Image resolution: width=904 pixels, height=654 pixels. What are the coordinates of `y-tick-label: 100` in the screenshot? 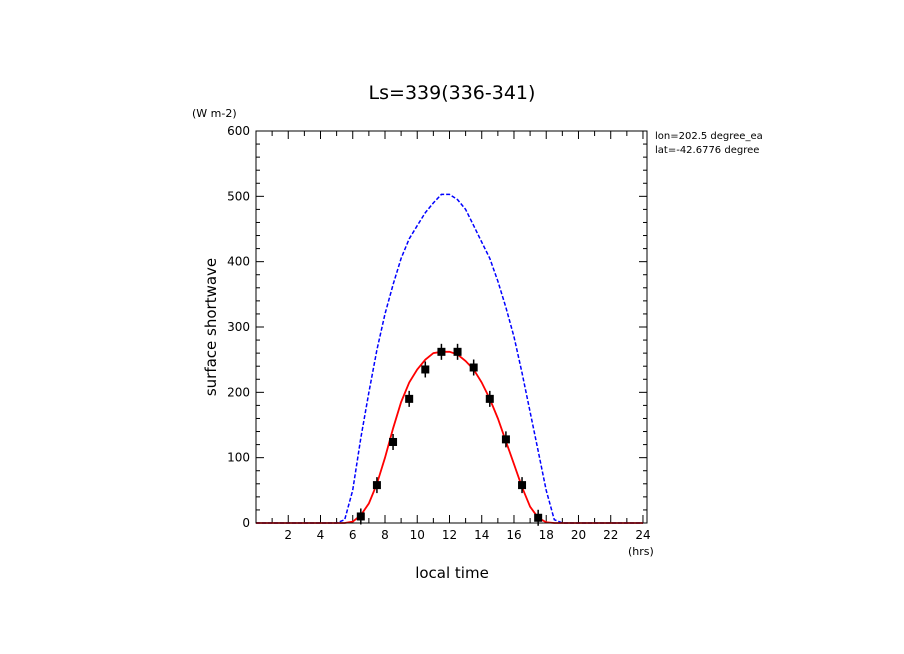 It's located at (238, 458).